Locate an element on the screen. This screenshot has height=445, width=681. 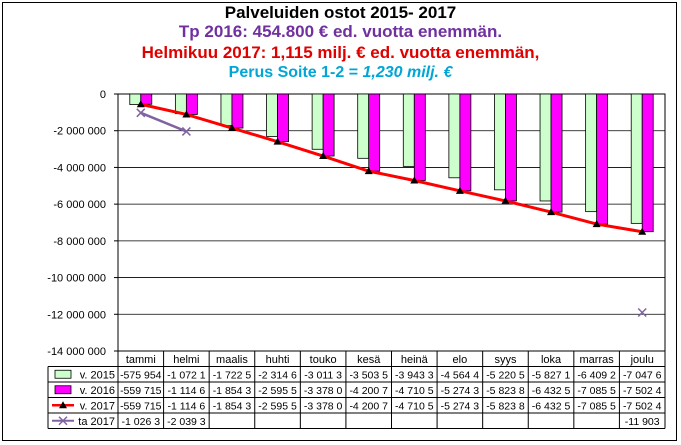
y-tick-label: -10 000 000 is located at coordinates (76, 279).